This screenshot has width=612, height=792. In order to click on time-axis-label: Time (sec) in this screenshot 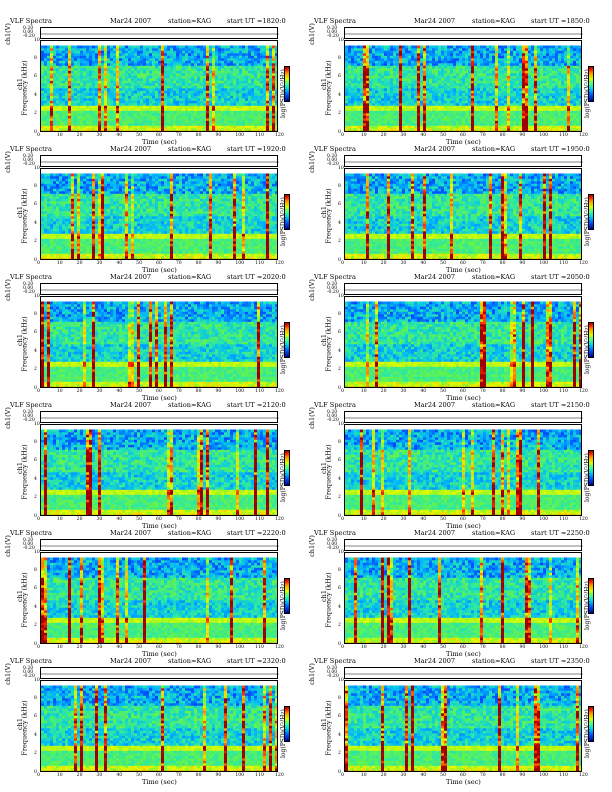, I will do `click(159, 142)`.